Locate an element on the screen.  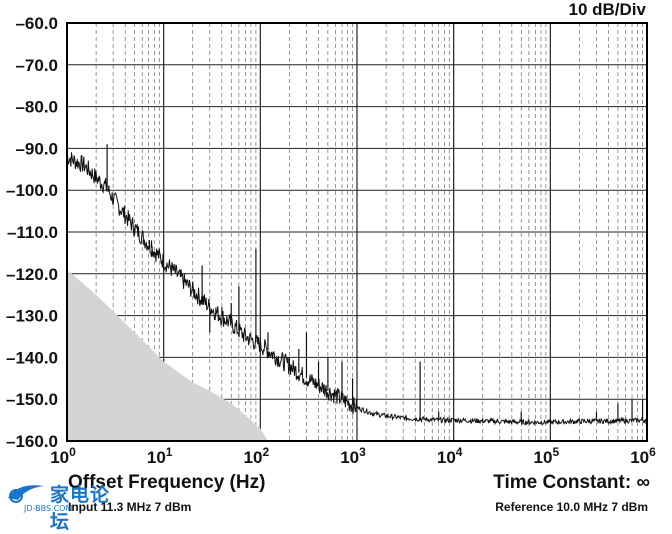
y-tick-label: –160.0 is located at coordinates (32, 441).